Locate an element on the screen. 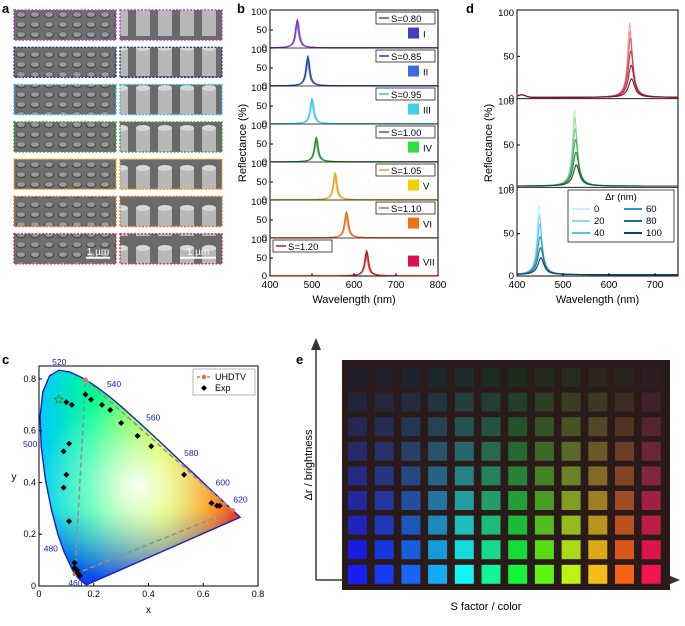  b-legend-label: S=0.85 is located at coordinates (406, 57).